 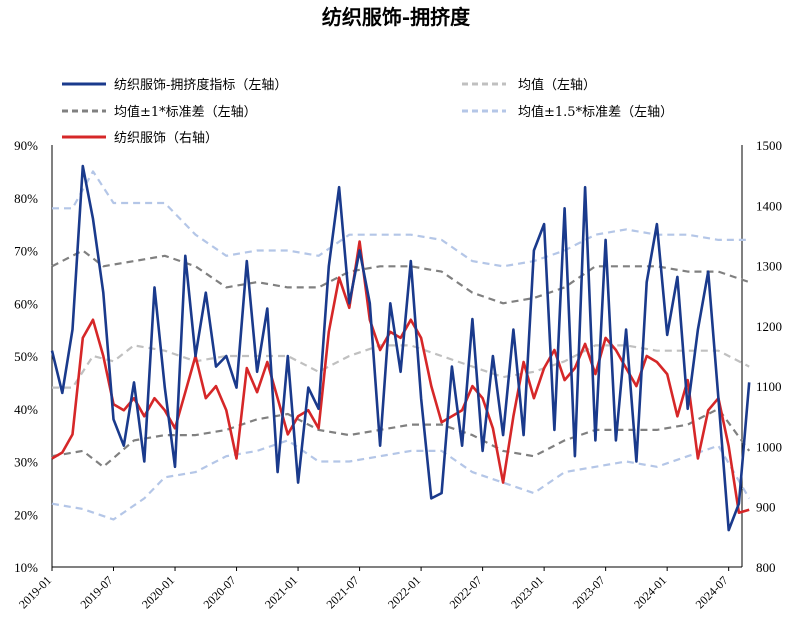 I want to click on legend-item-mean: 均值（左轴）, so click(x=529, y=85).